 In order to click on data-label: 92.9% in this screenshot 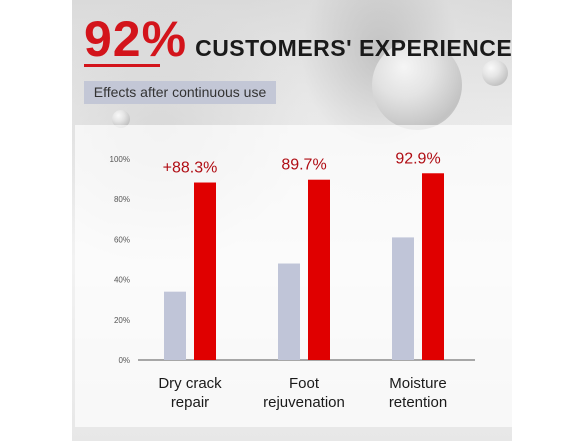, I will do `click(417, 158)`.